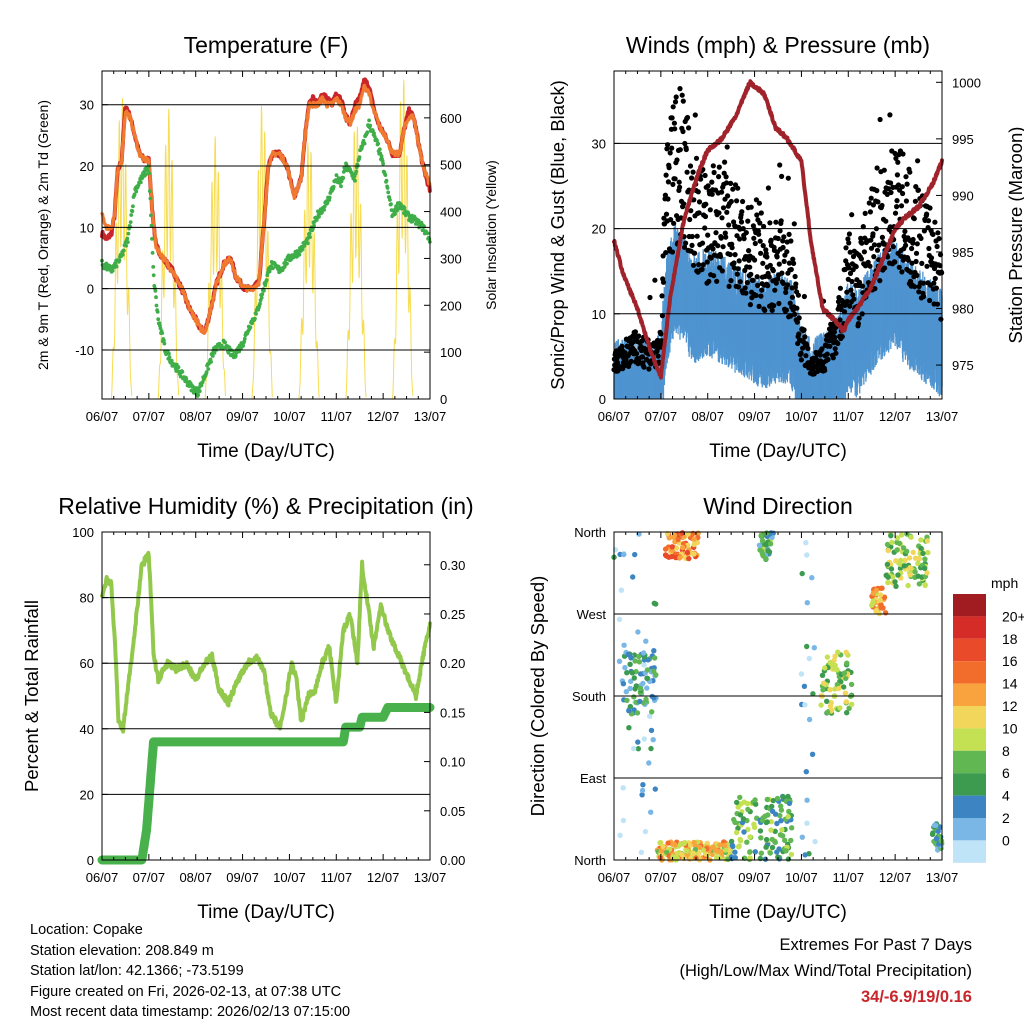  Describe the element at coordinates (336, 877) in the screenshot. I see `x-tick-label: 11/07` at that location.